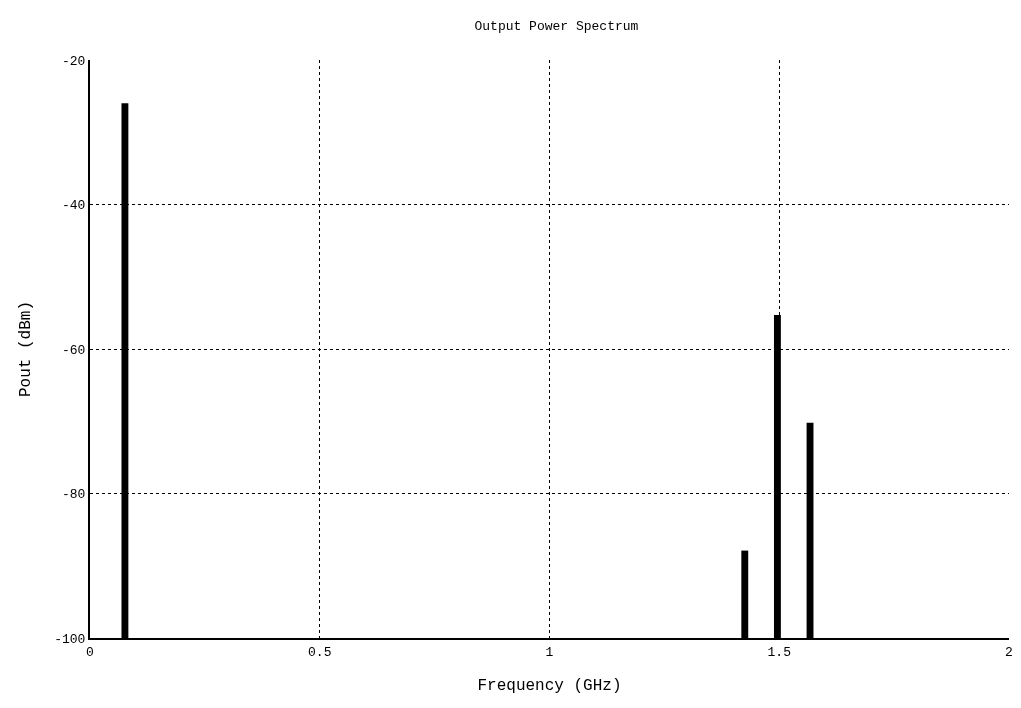 This screenshot has width=1021, height=708. Describe the element at coordinates (73, 61) in the screenshot. I see `y-tick-label: -20` at that location.